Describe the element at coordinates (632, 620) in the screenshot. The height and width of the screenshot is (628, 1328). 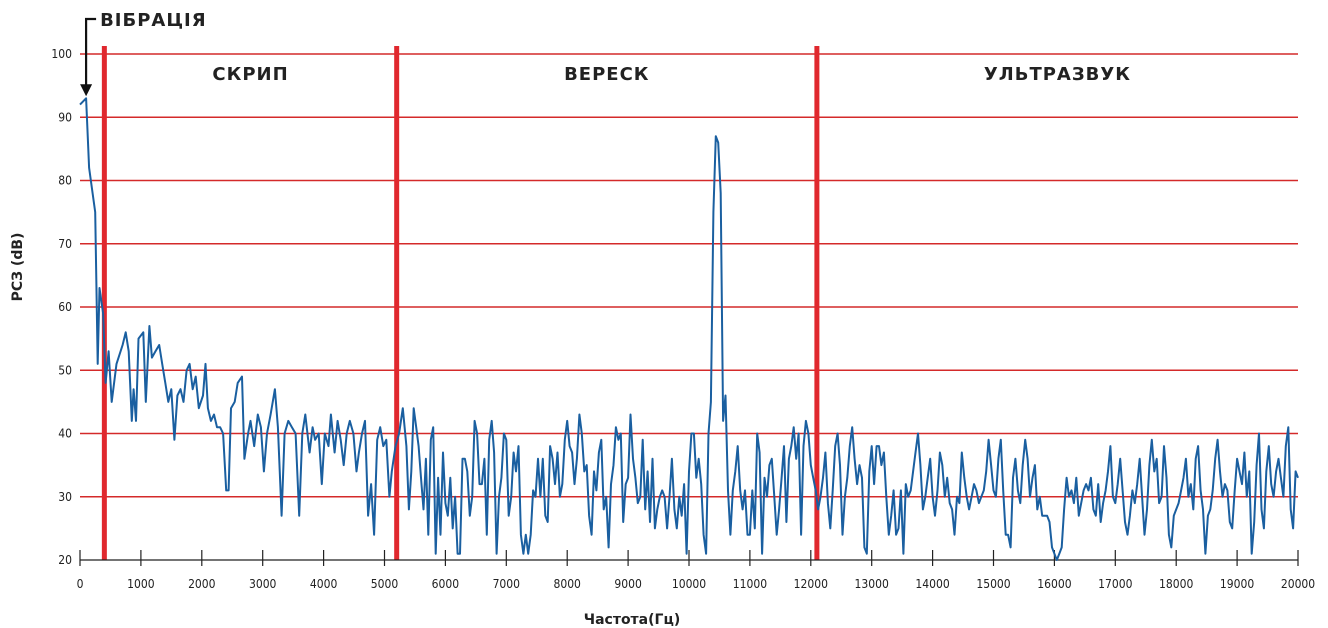
I see `x-axis-title: Частота(Гц)` at that location.